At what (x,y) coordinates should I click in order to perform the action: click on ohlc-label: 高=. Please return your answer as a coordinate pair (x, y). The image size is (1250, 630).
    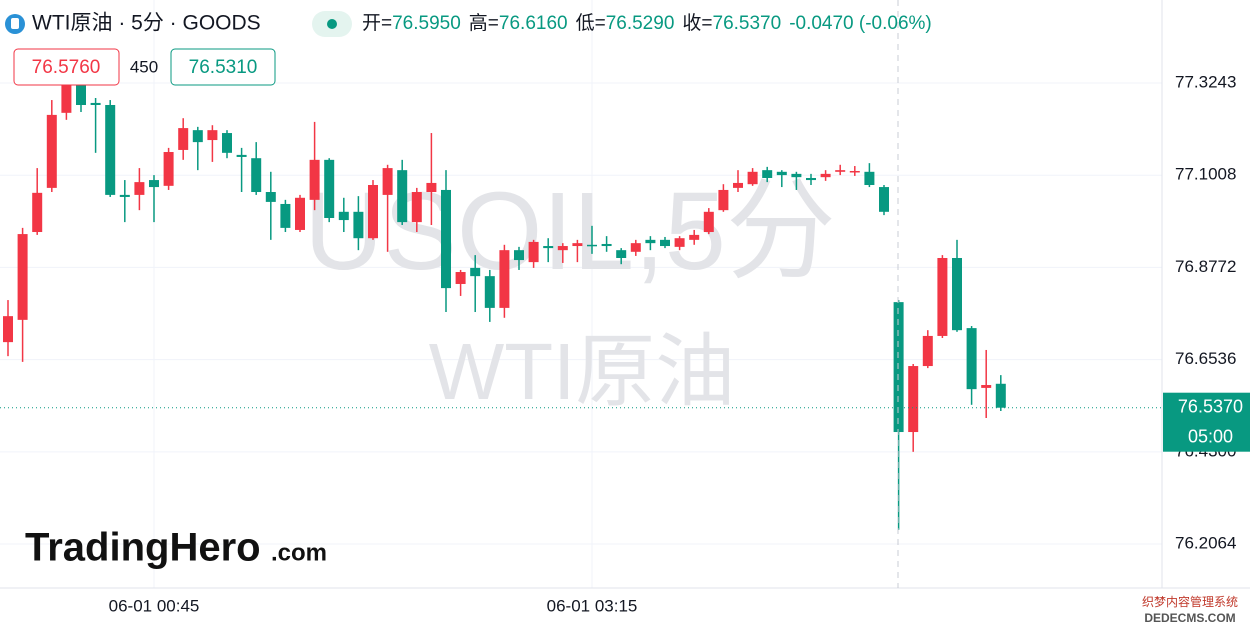
    Looking at the image, I should click on (484, 23).